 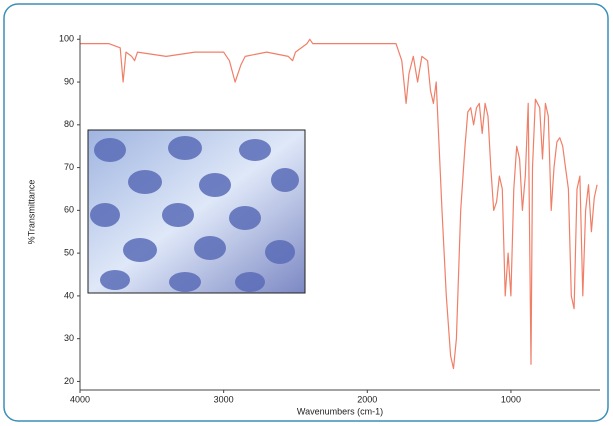 I want to click on y-tick-label: 50, so click(x=69, y=253).